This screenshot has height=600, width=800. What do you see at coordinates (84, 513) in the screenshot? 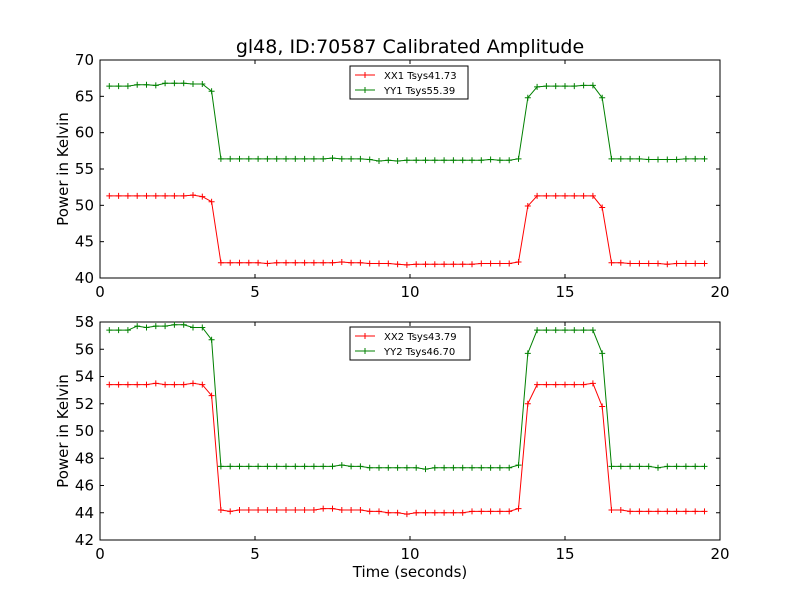
I see `y-tick-label: 44` at bounding box center [84, 513].